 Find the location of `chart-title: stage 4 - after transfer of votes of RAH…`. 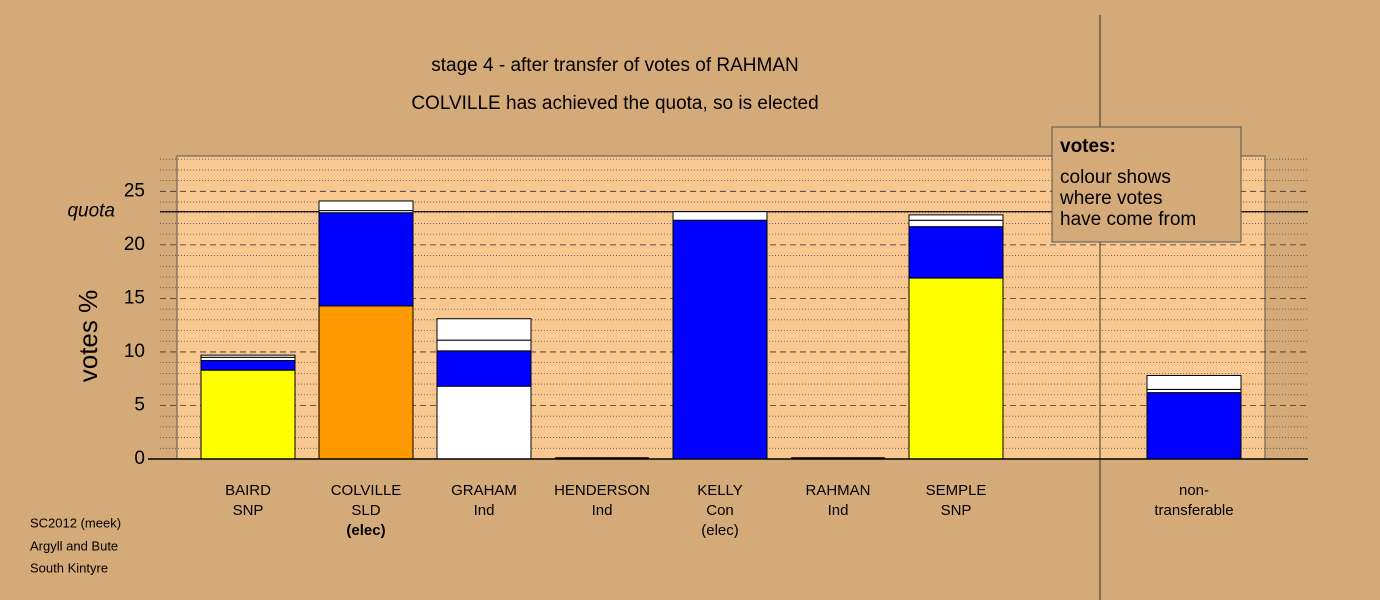

chart-title: stage 4 - after transfer of votes of RAH… is located at coordinates (614, 65).